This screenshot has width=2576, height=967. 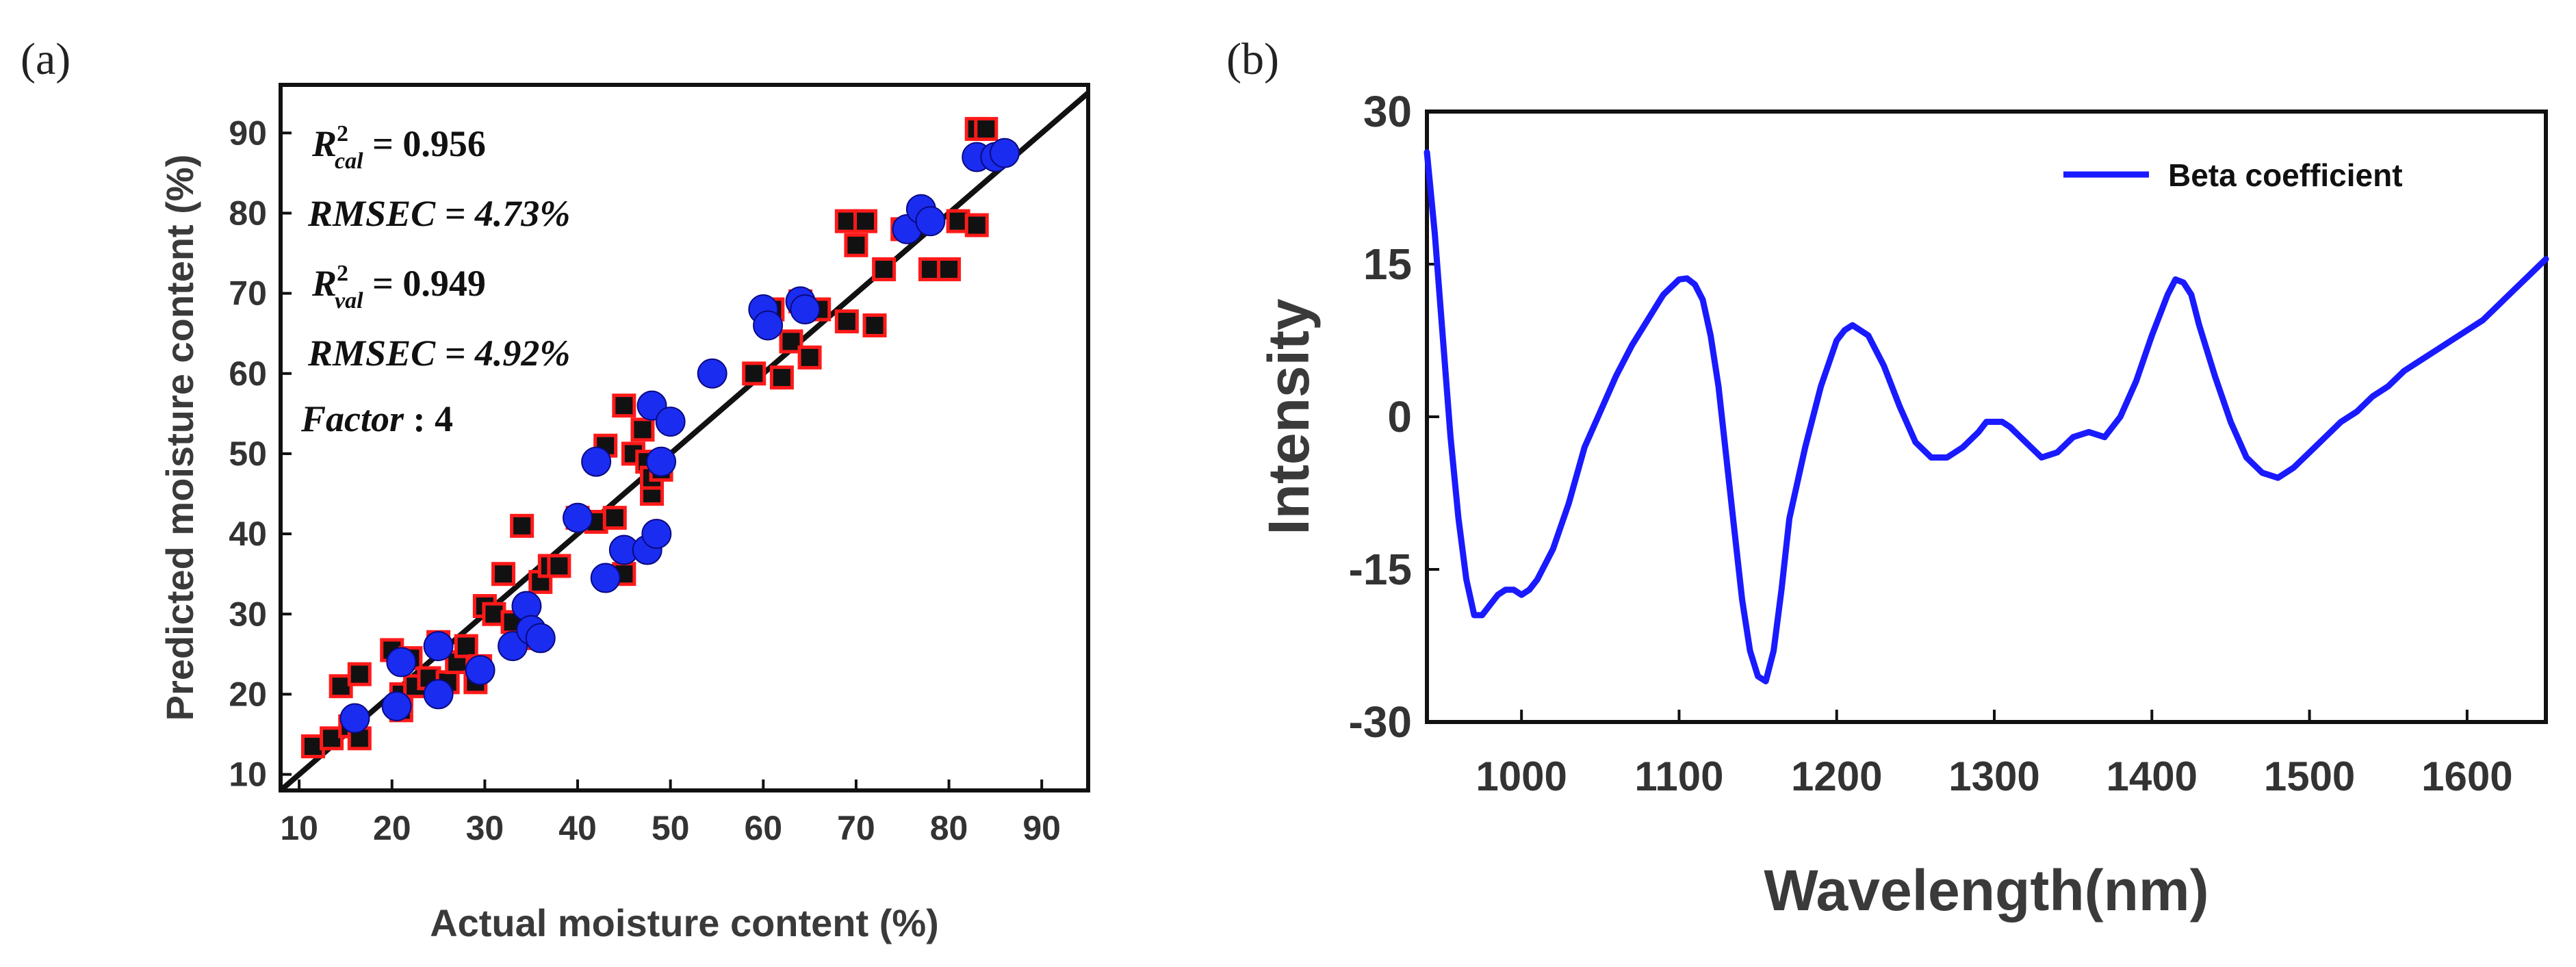 I want to click on scatter-x-tick-label: 70, so click(x=856, y=828).